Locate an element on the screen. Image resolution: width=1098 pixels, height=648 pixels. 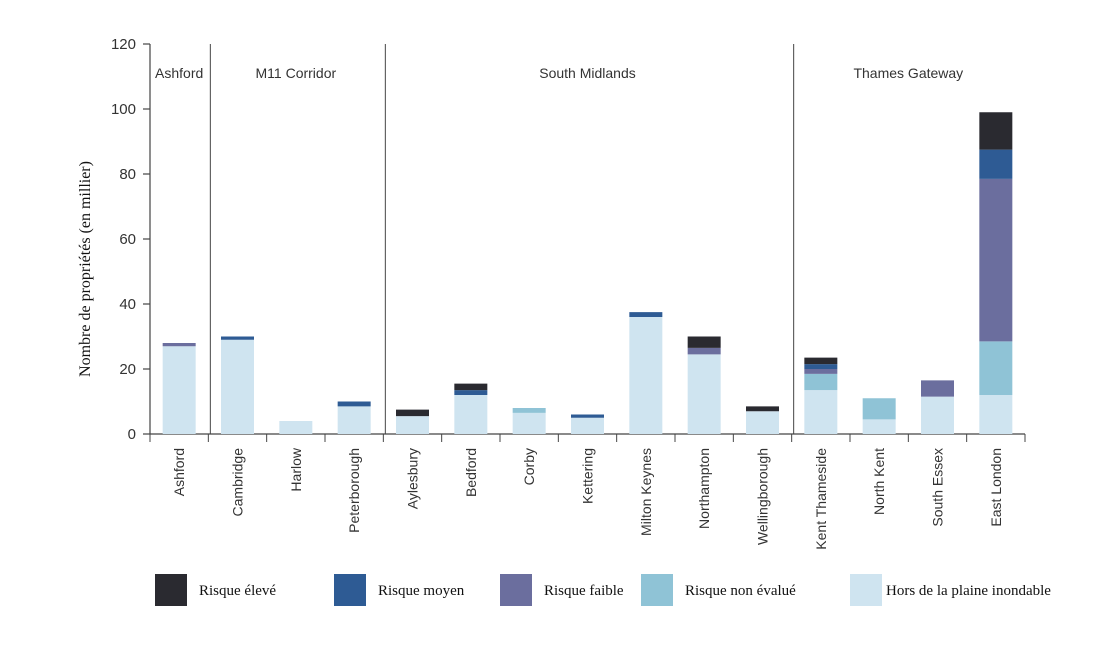
group-label: M11 Corridor is located at coordinates (296, 73).